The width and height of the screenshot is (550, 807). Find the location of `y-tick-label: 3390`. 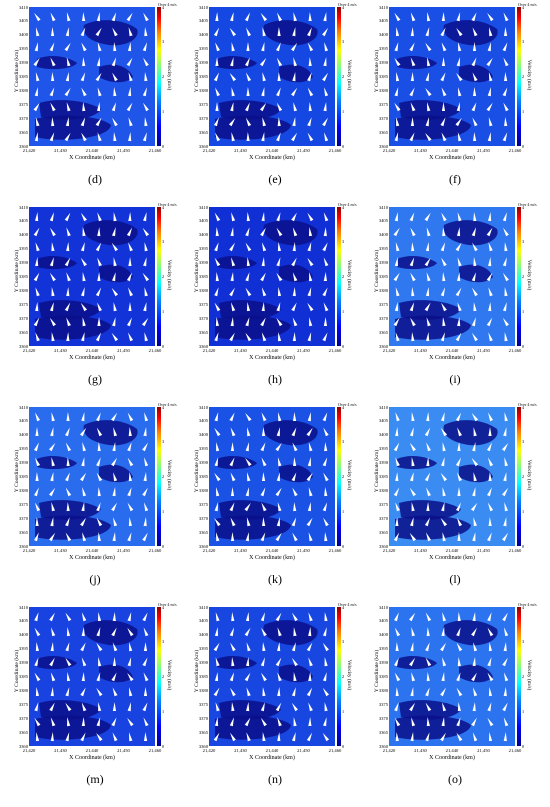

y-tick-label: 3390 is located at coordinates (23, 263).